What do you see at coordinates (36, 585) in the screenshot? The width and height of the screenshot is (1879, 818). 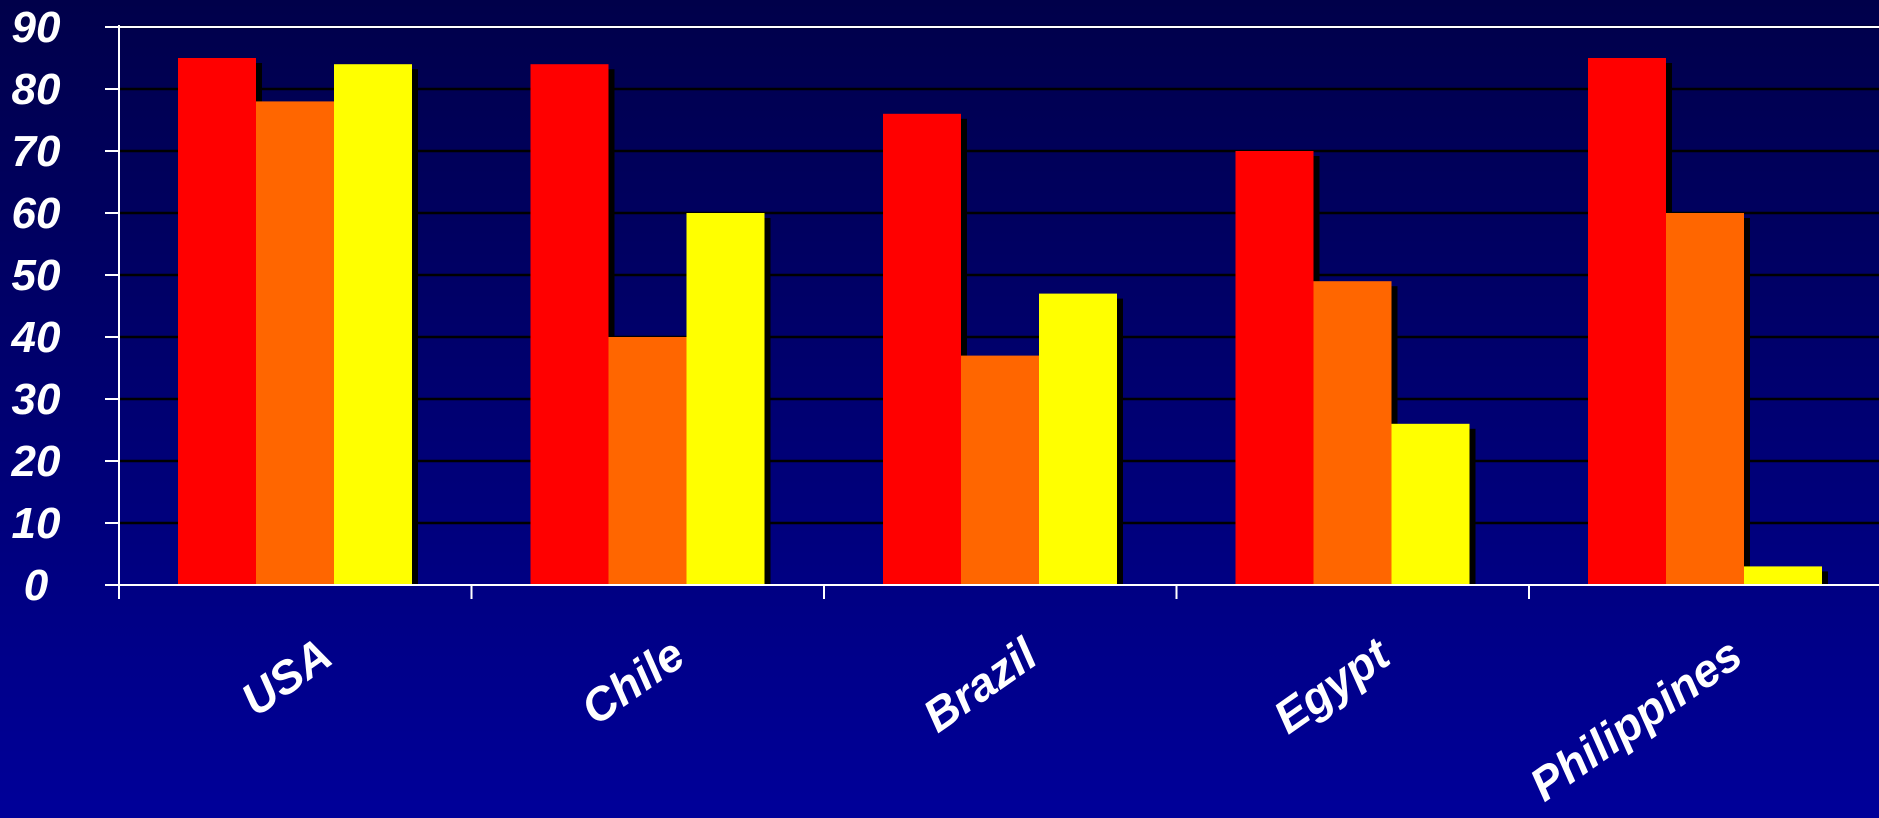 I see `y-tick-label: 0` at bounding box center [36, 585].